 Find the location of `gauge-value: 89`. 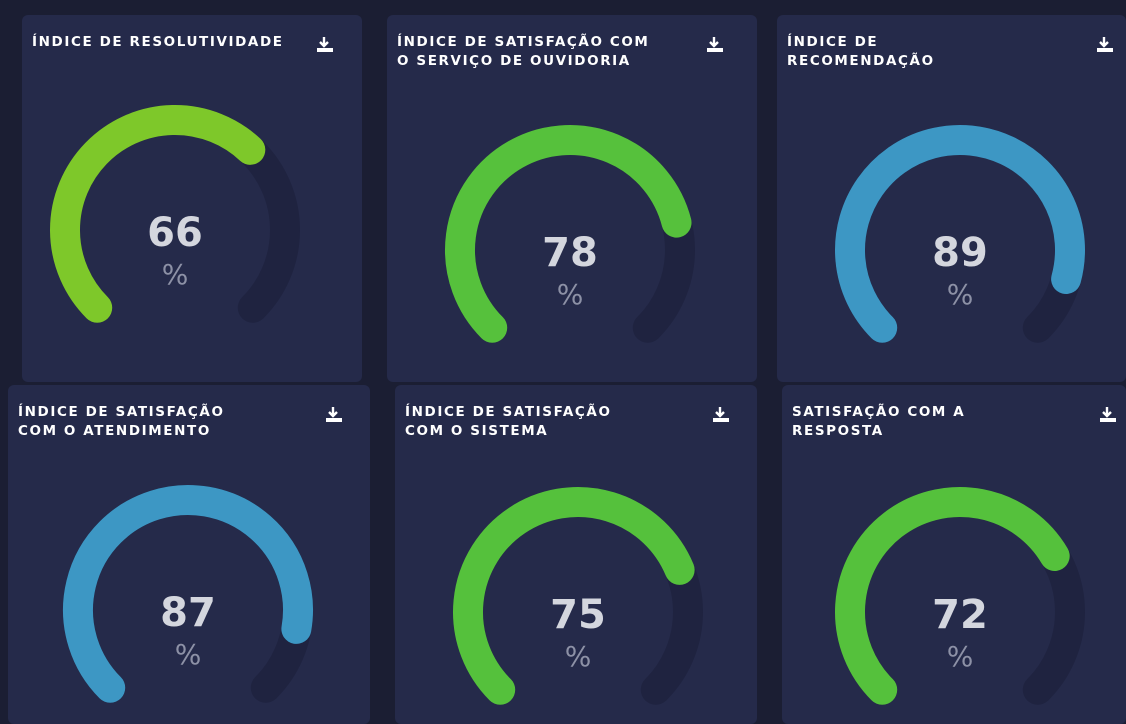

gauge-value: 89 is located at coordinates (960, 253).